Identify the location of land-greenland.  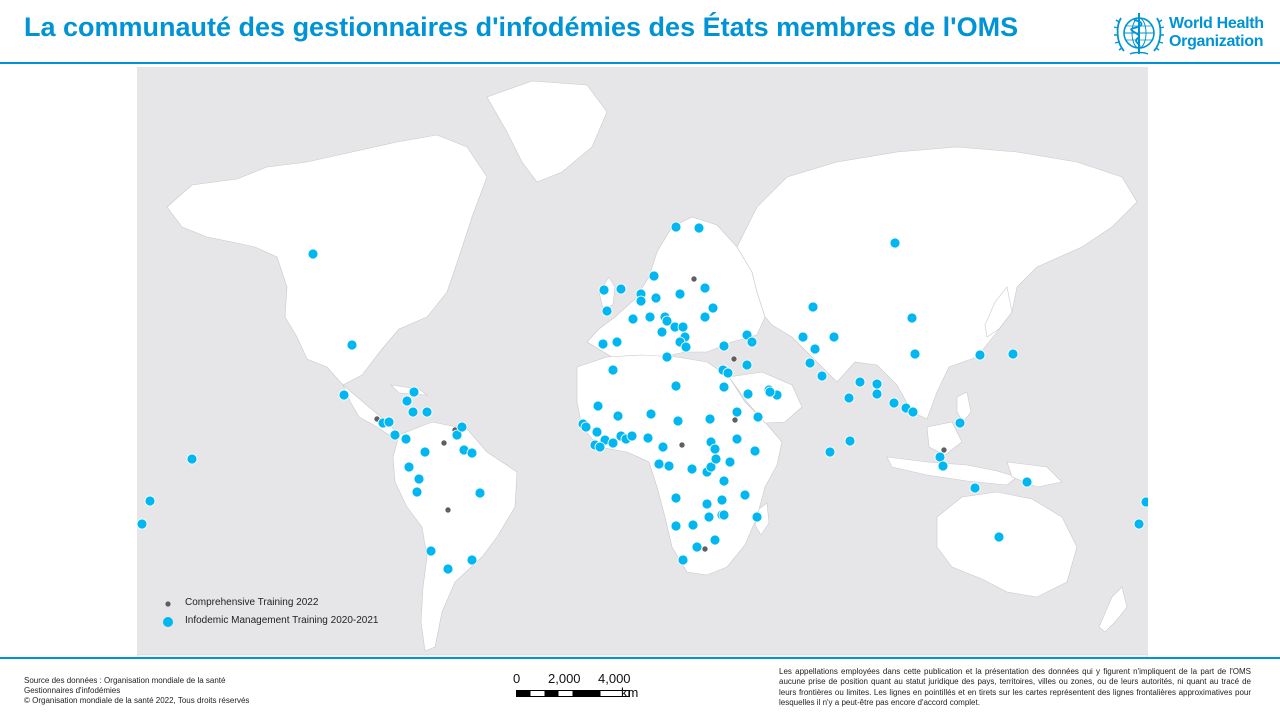
(547, 131).